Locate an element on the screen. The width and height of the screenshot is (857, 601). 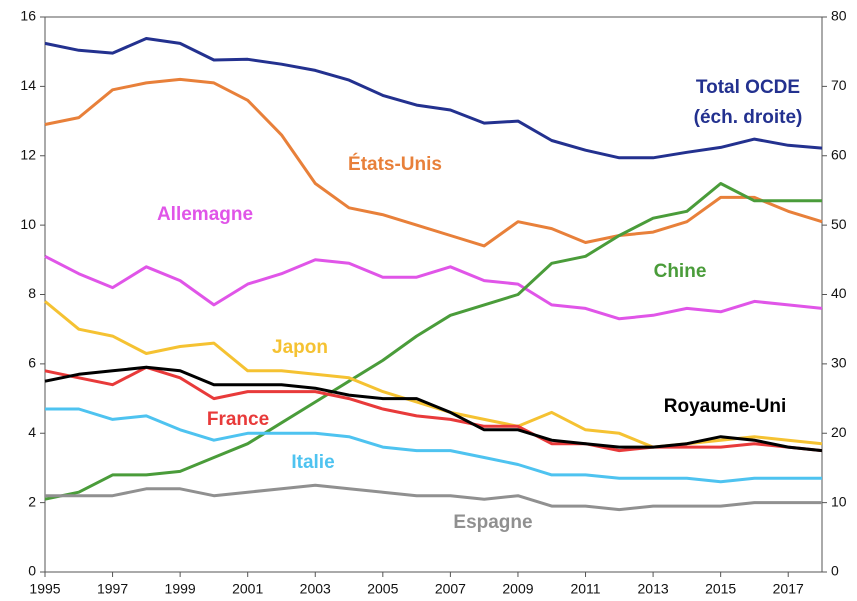
x-tick-label: 1997 is located at coordinates (112, 589).